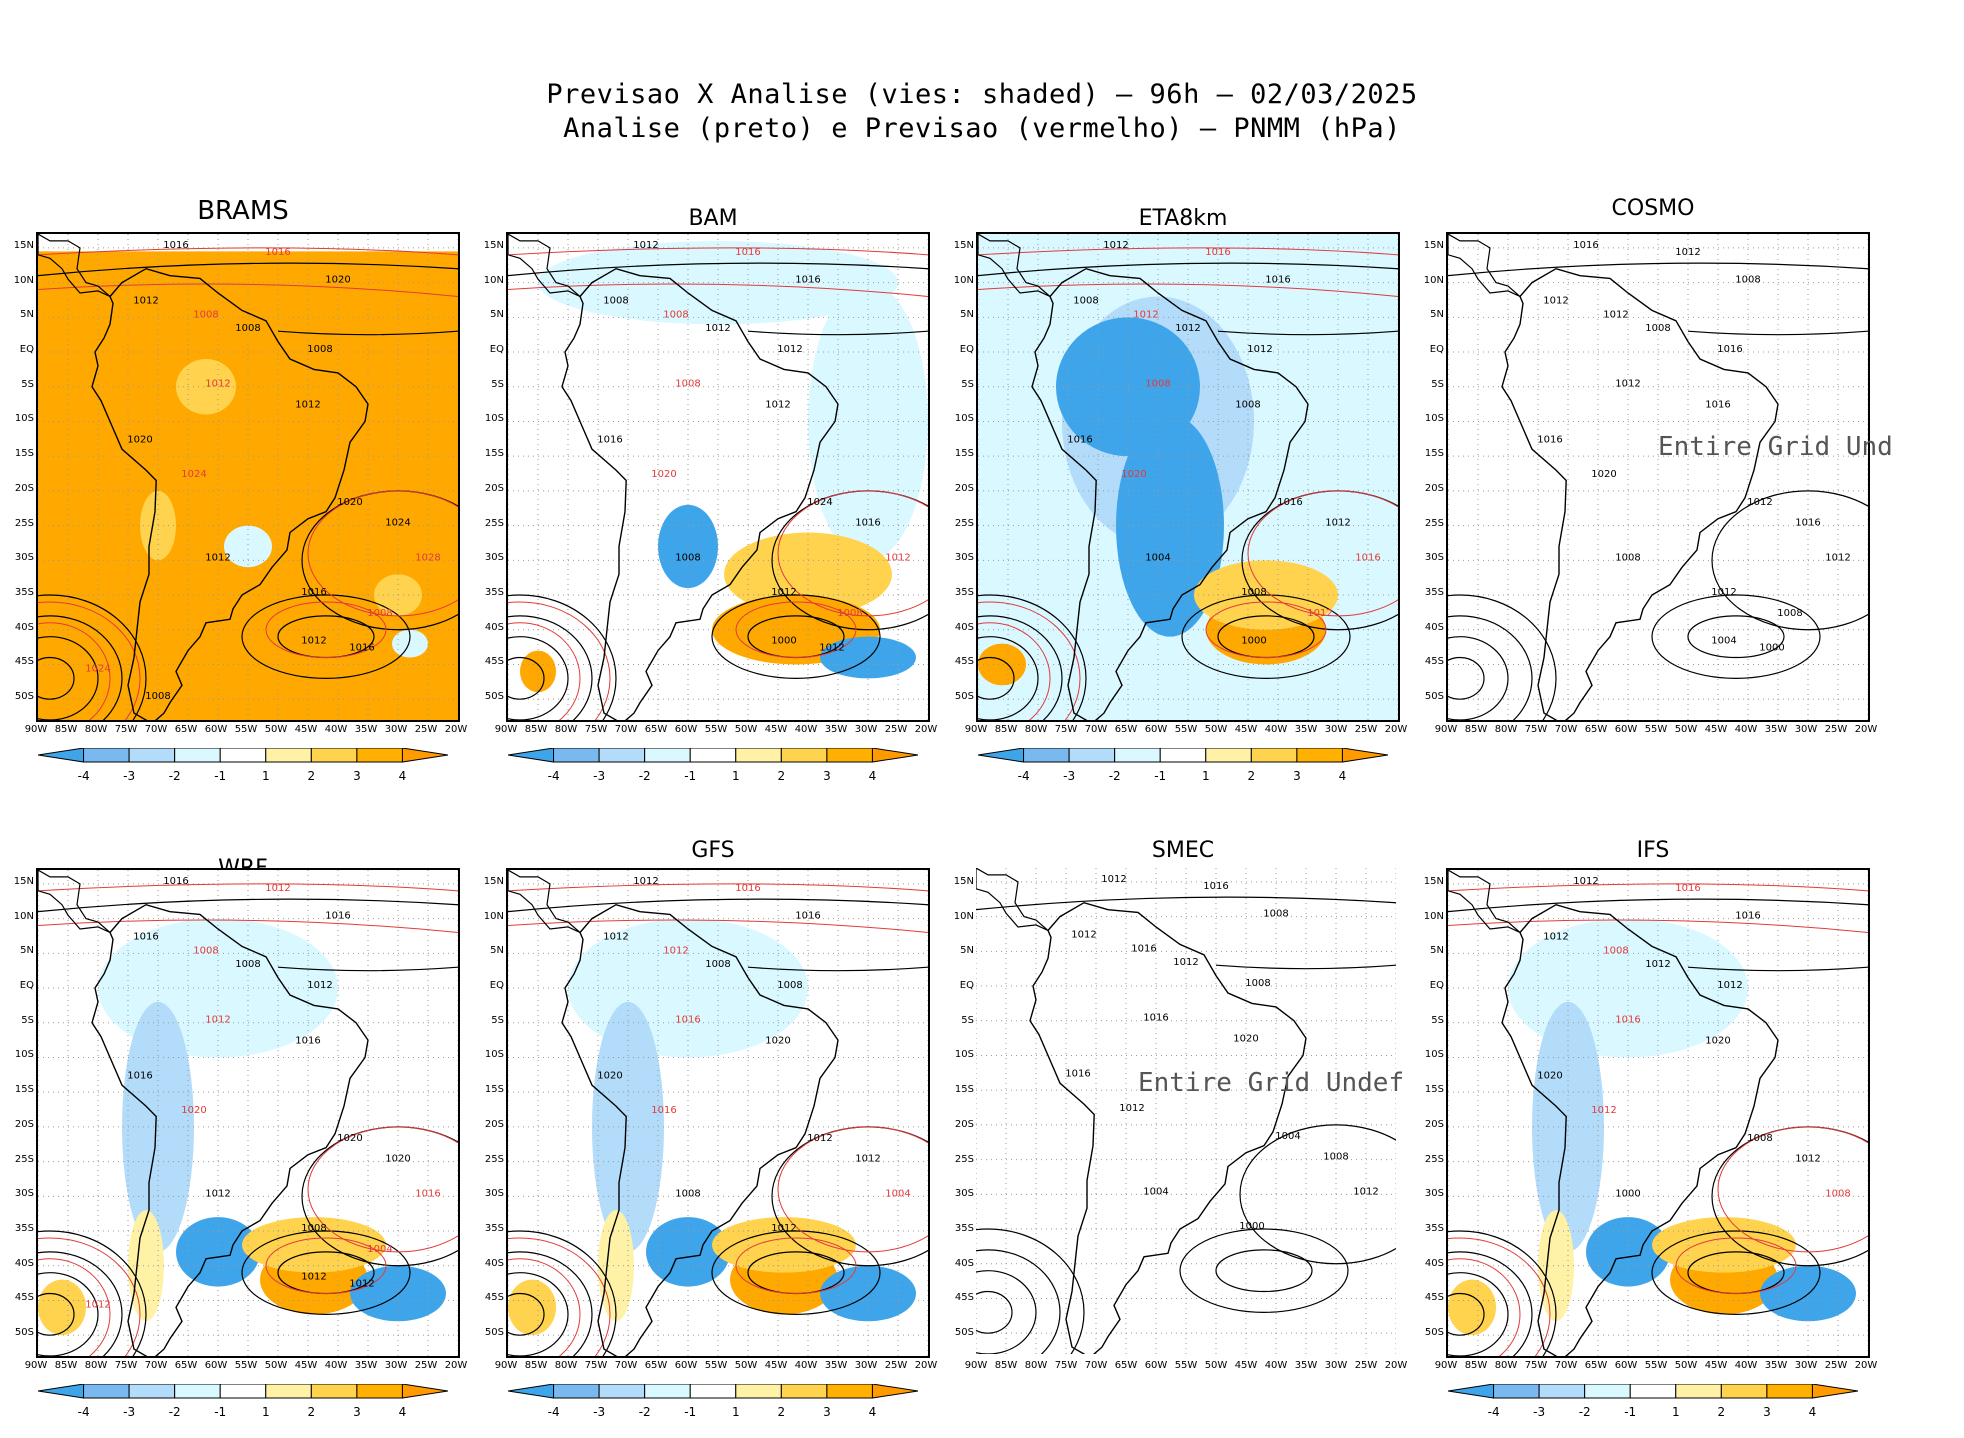 Image resolution: width=1964 pixels, height=1438 pixels. I want to click on longitude-label: 60W, so click(216, 729).